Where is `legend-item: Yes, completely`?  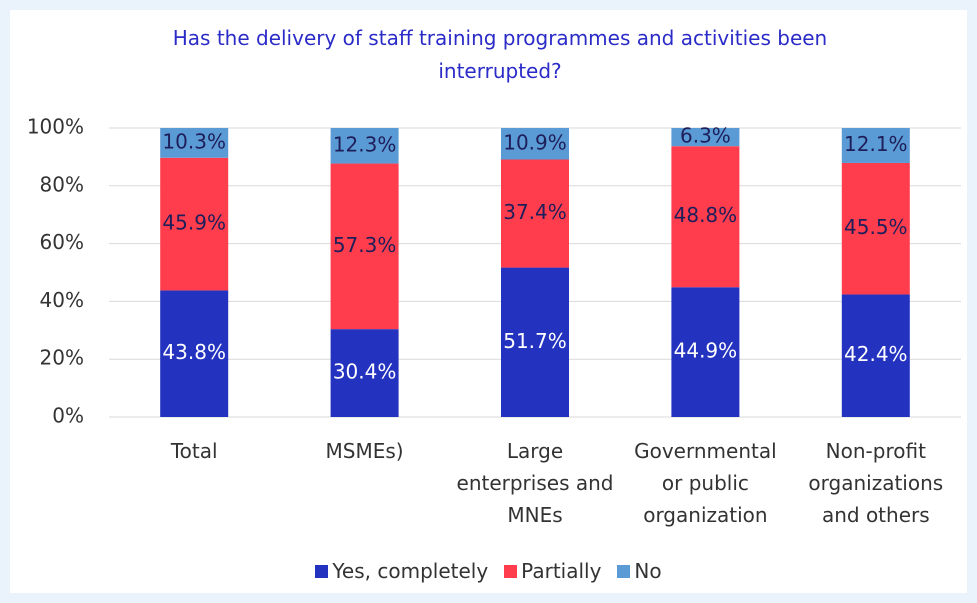 legend-item: Yes, completely is located at coordinates (401, 571).